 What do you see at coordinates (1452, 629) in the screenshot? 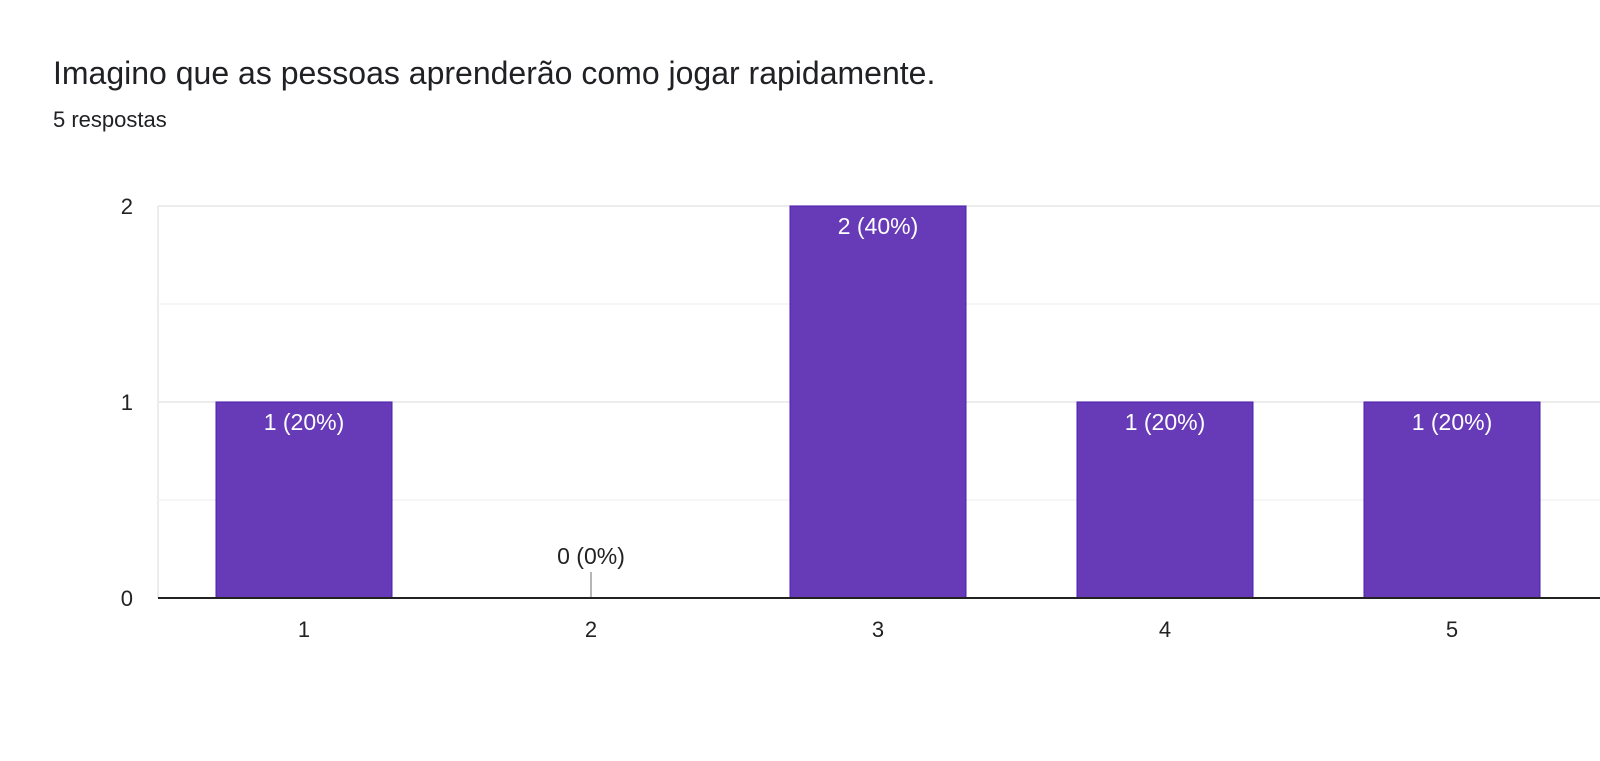
I see `x-category-label: 5` at bounding box center [1452, 629].